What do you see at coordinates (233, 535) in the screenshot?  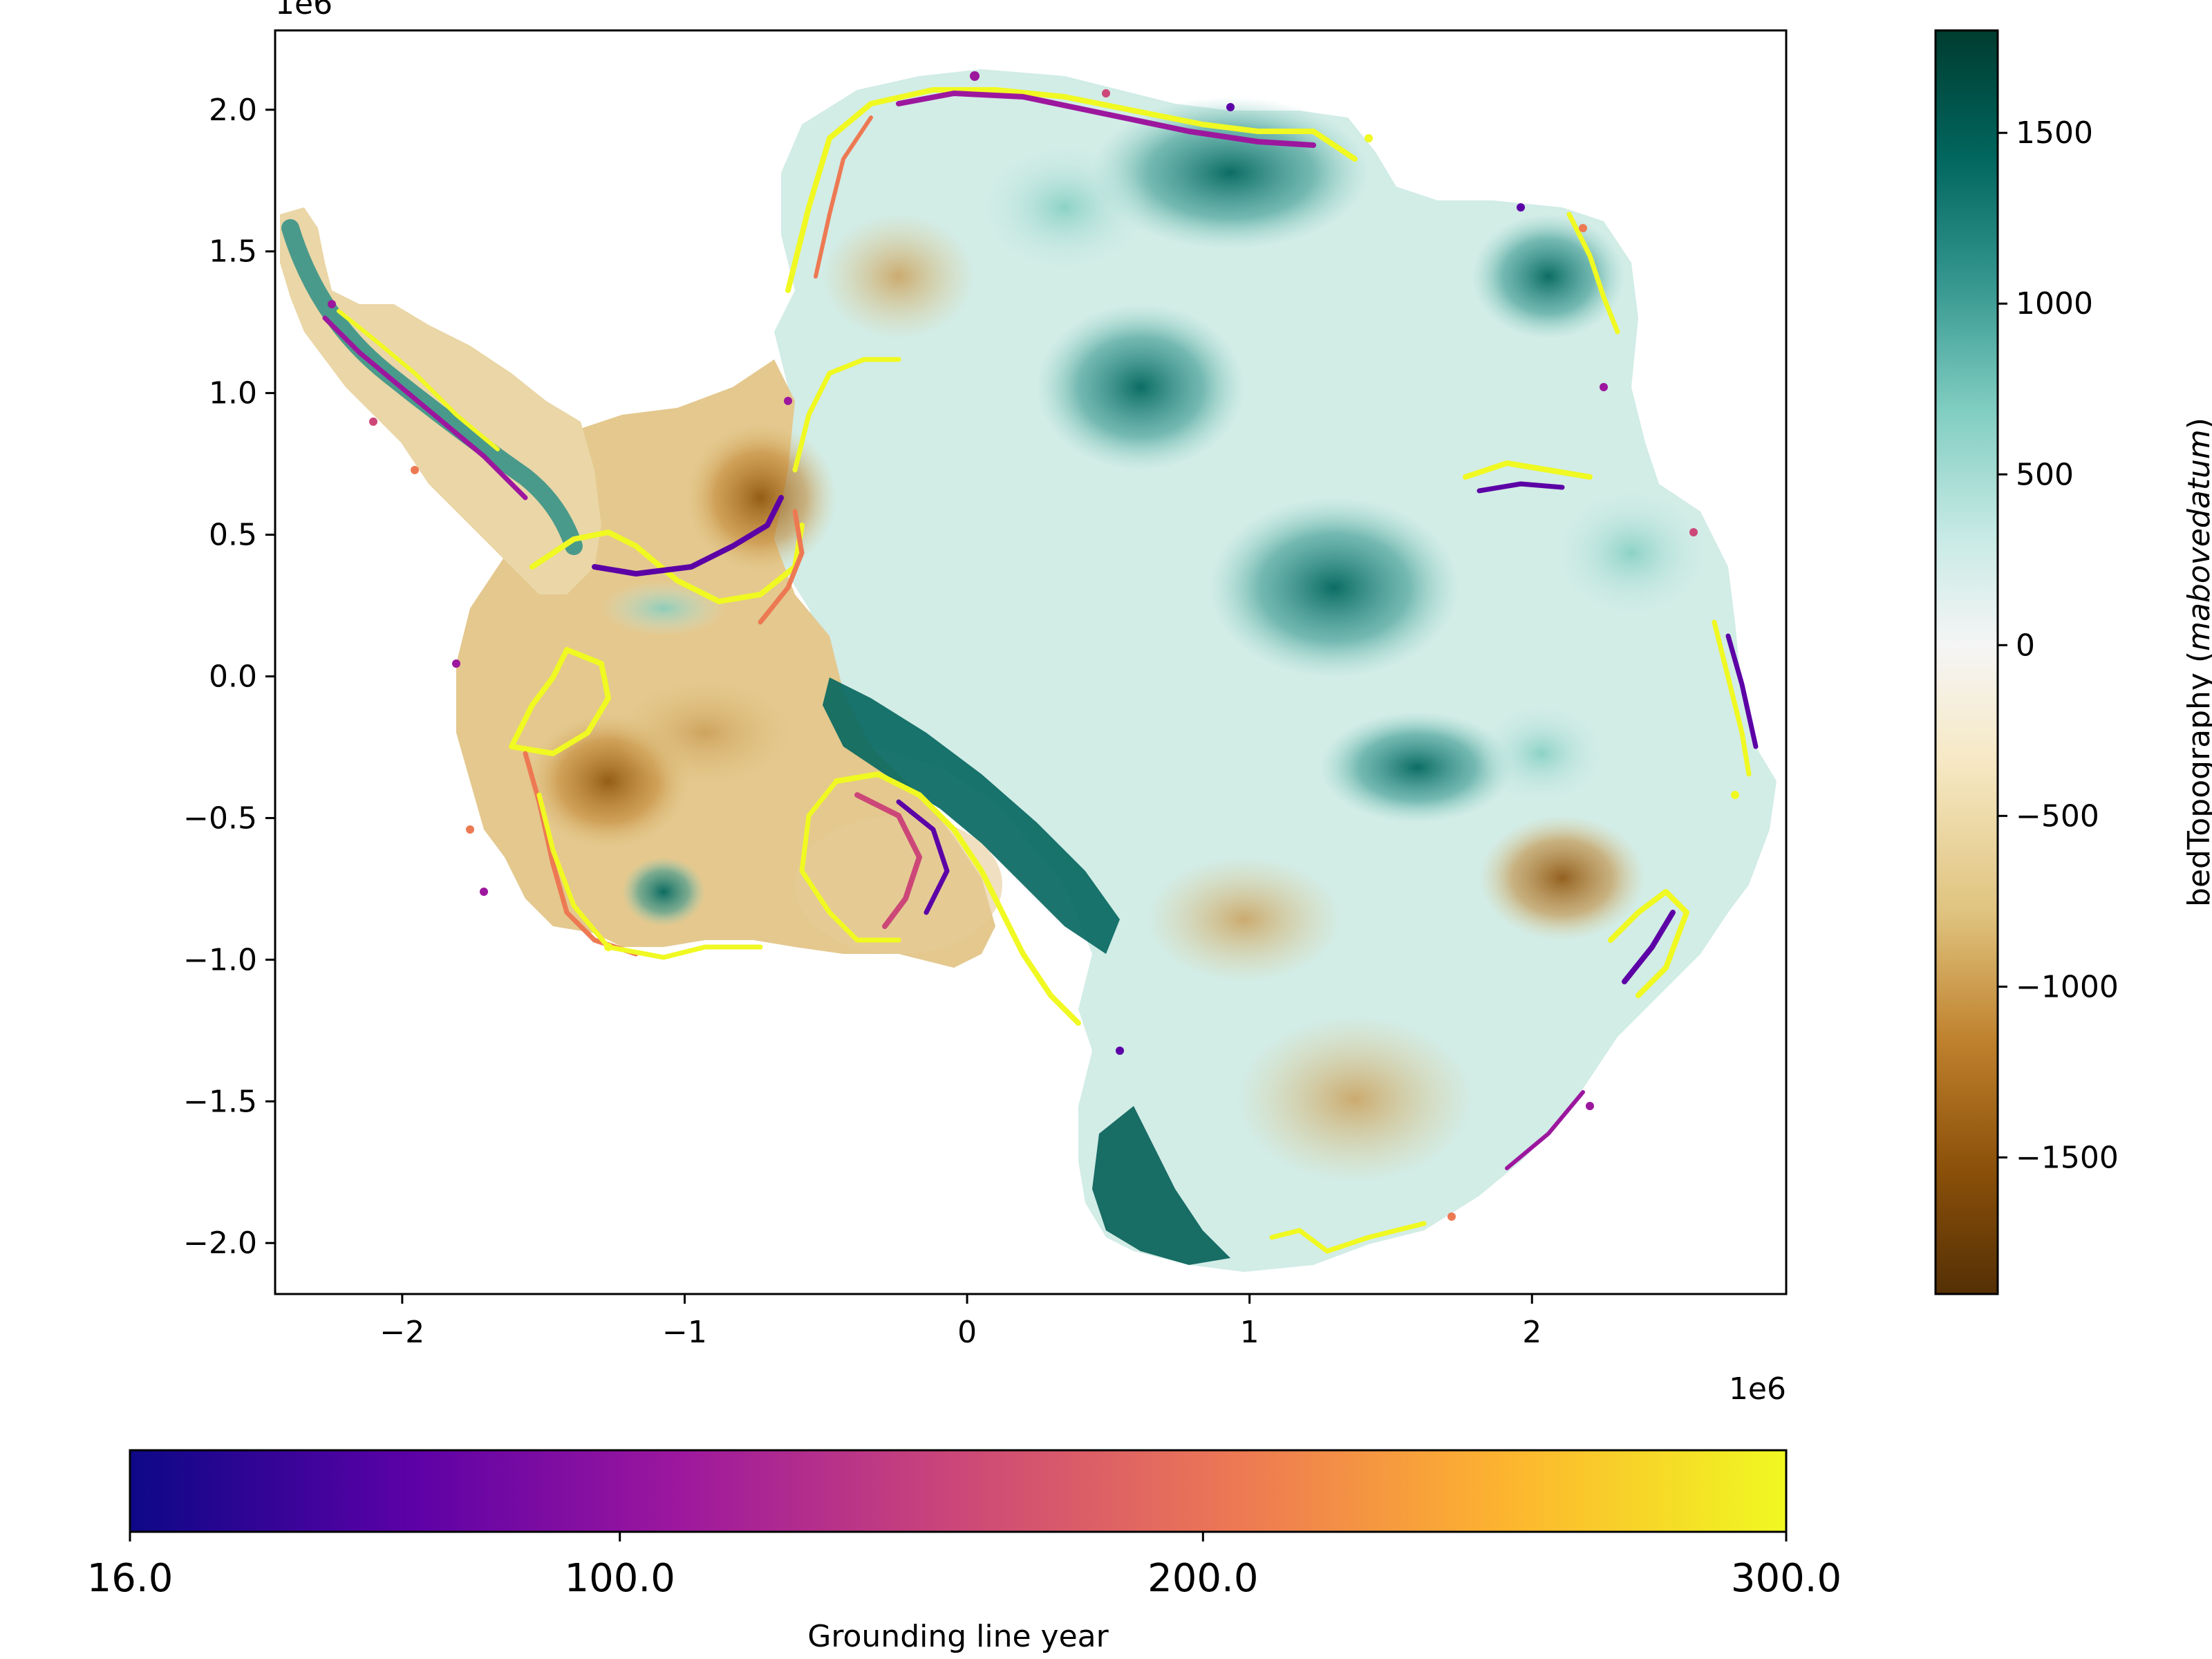 I see `y-tick-label: 0.5` at bounding box center [233, 535].